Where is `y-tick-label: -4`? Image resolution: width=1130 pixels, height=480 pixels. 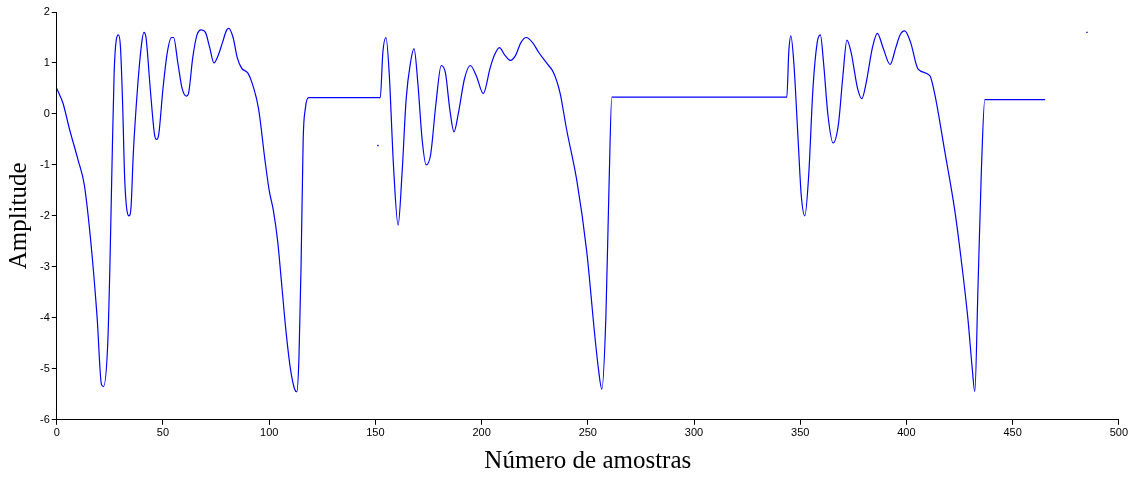 y-tick-label: -4 is located at coordinates (45, 316).